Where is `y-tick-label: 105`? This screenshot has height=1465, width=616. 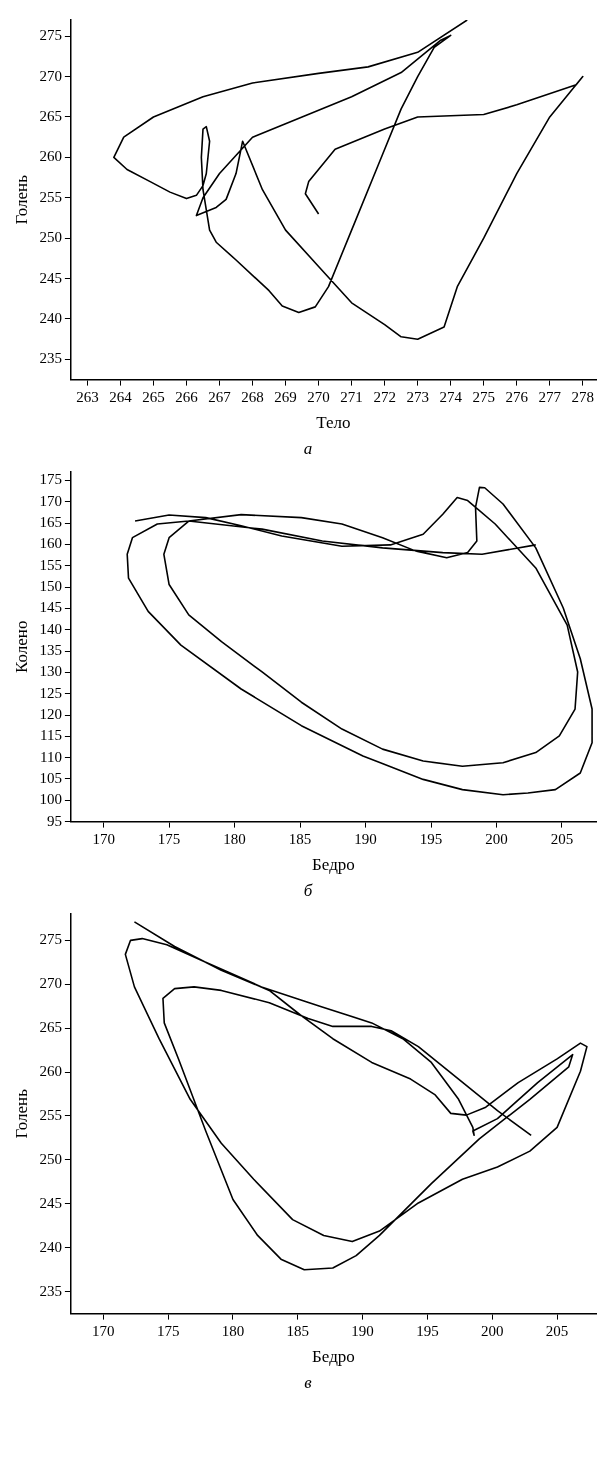 y-tick-label: 105 is located at coordinates (50, 777).